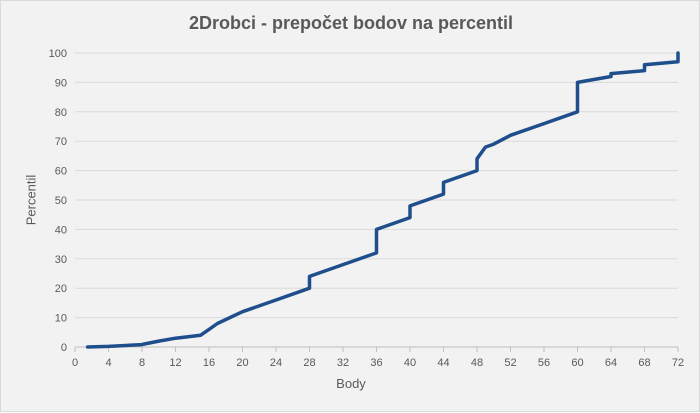 This screenshot has width=700, height=413. Describe the element at coordinates (61, 201) in the screenshot. I see `y-tick-label: 50` at that location.